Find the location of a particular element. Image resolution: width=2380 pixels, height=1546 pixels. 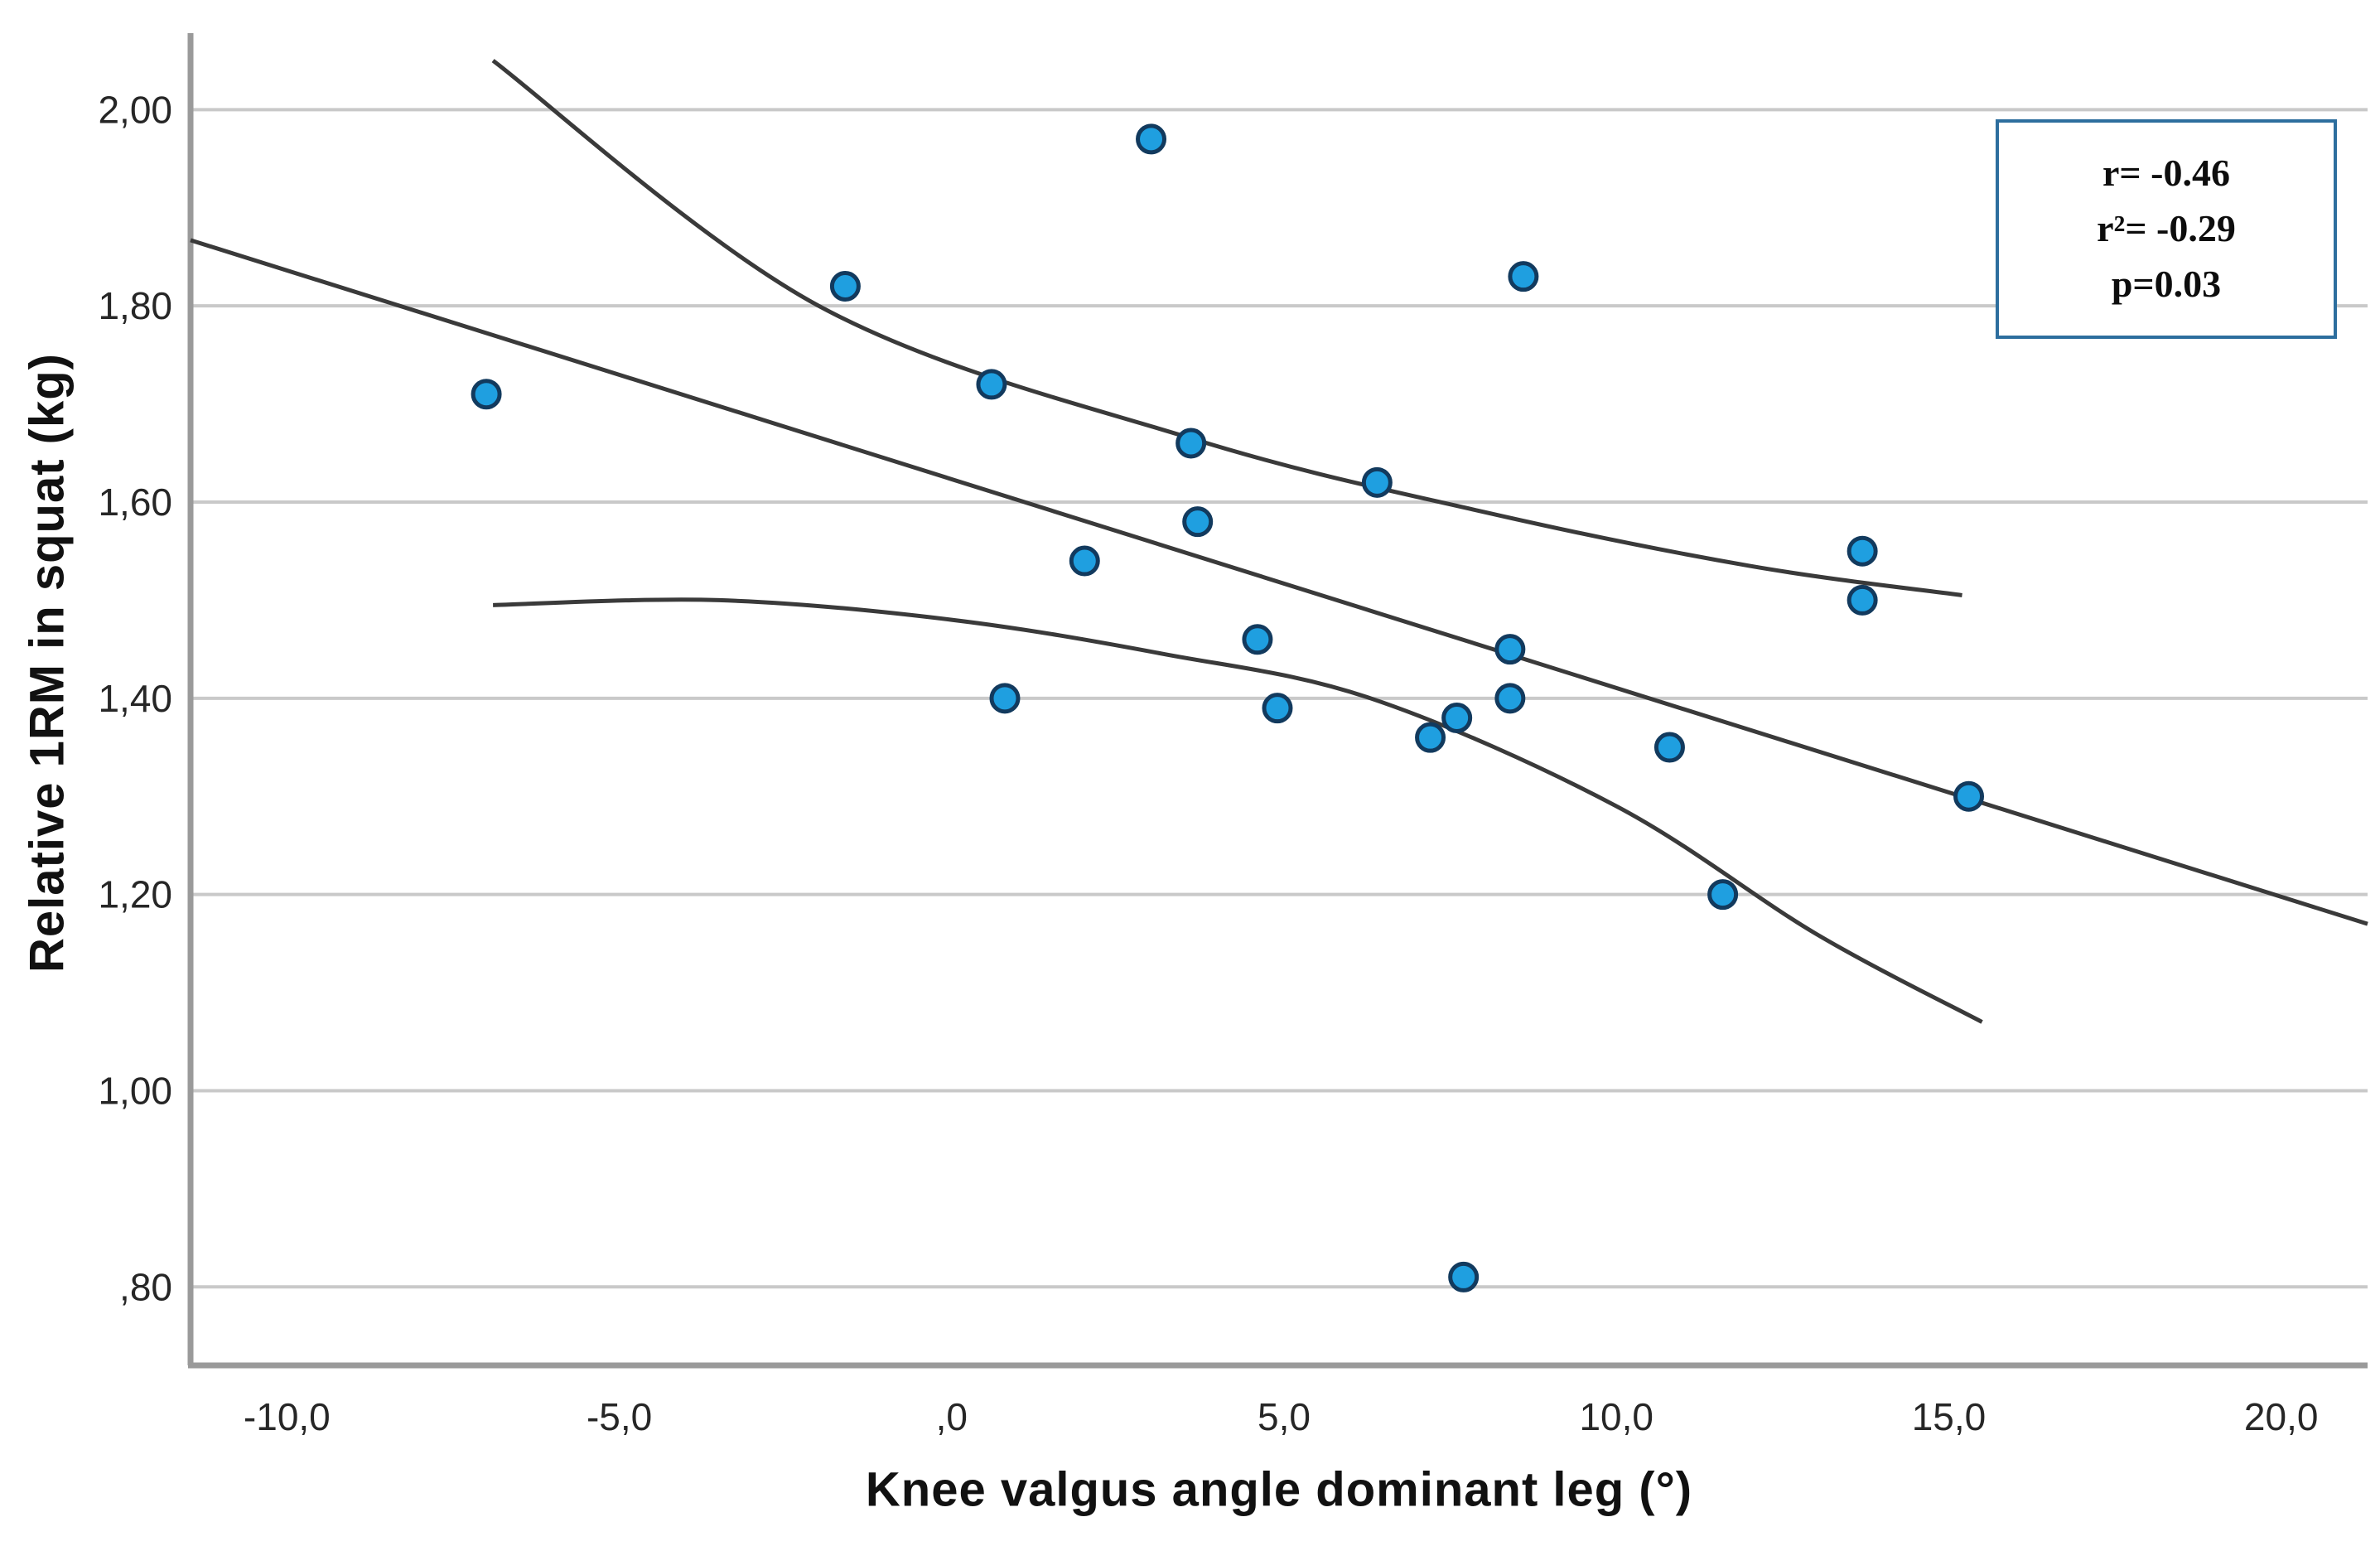

y-tick-label: 1,80 is located at coordinates (135, 305).